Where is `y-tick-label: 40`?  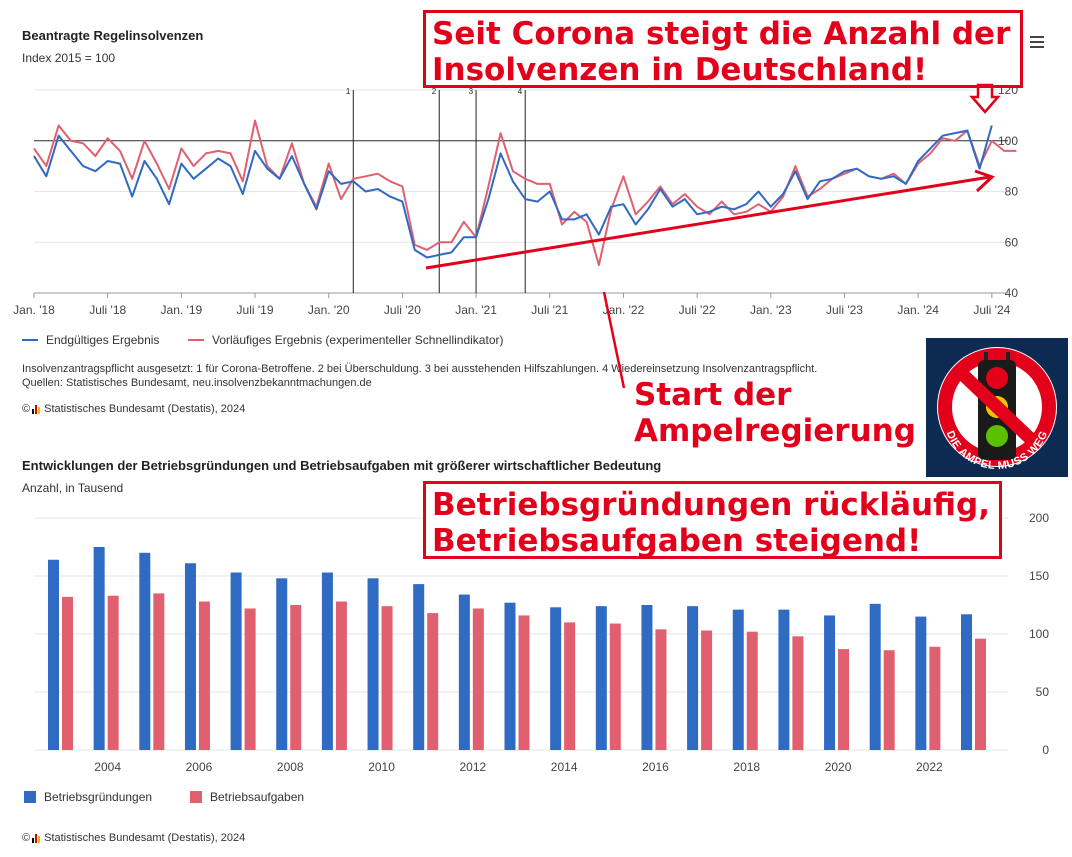 y-tick-label: 40 is located at coordinates (1012, 293).